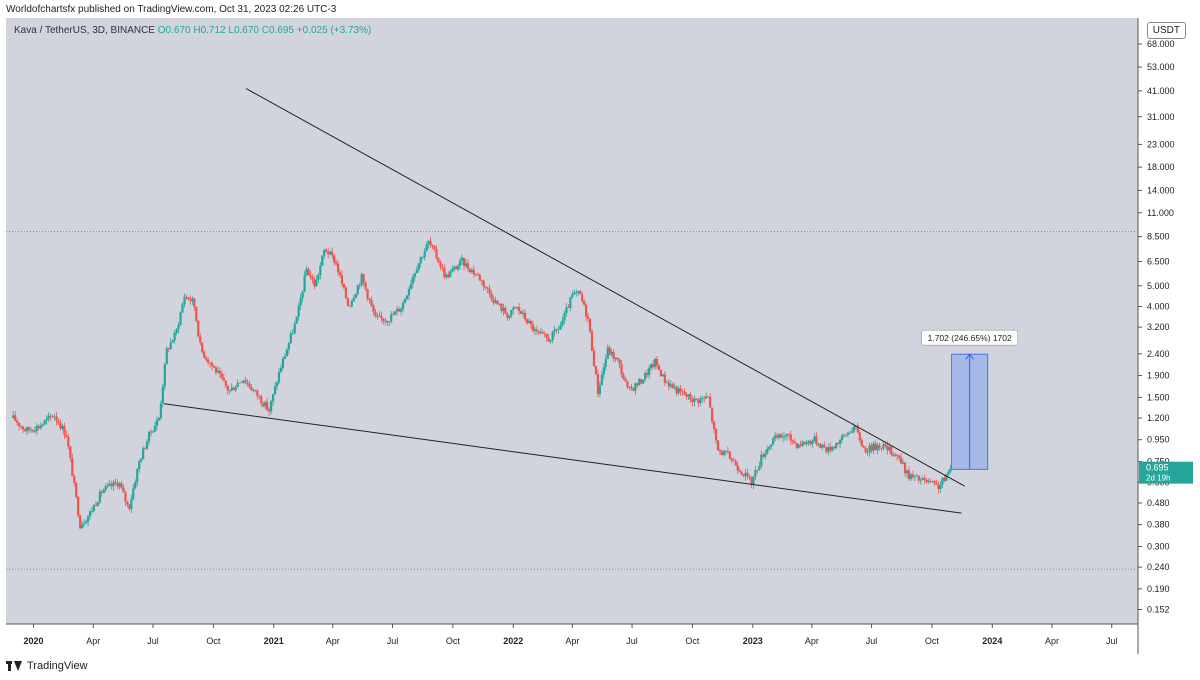  Describe the element at coordinates (1158, 327) in the screenshot. I see `y-tick-label: 3.200` at that location.